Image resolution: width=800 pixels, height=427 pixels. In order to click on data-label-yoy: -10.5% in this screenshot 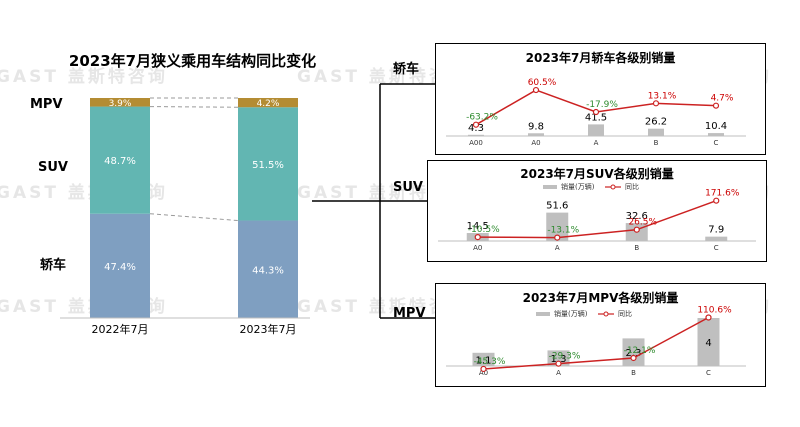, I will do `click(484, 230)`.